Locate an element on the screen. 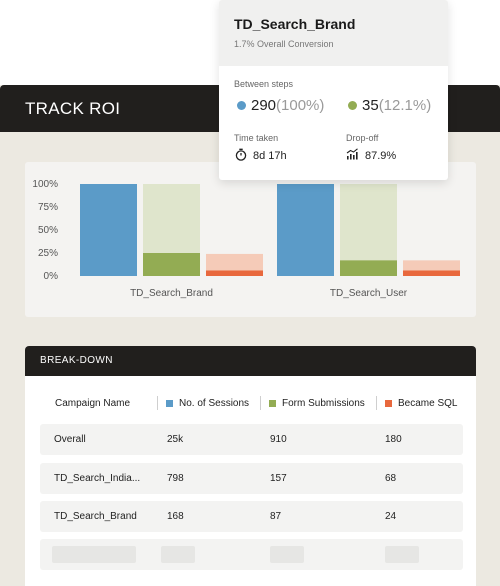 This screenshot has width=500, height=586. column-header-became-sql: Became SQL is located at coordinates (421, 403).